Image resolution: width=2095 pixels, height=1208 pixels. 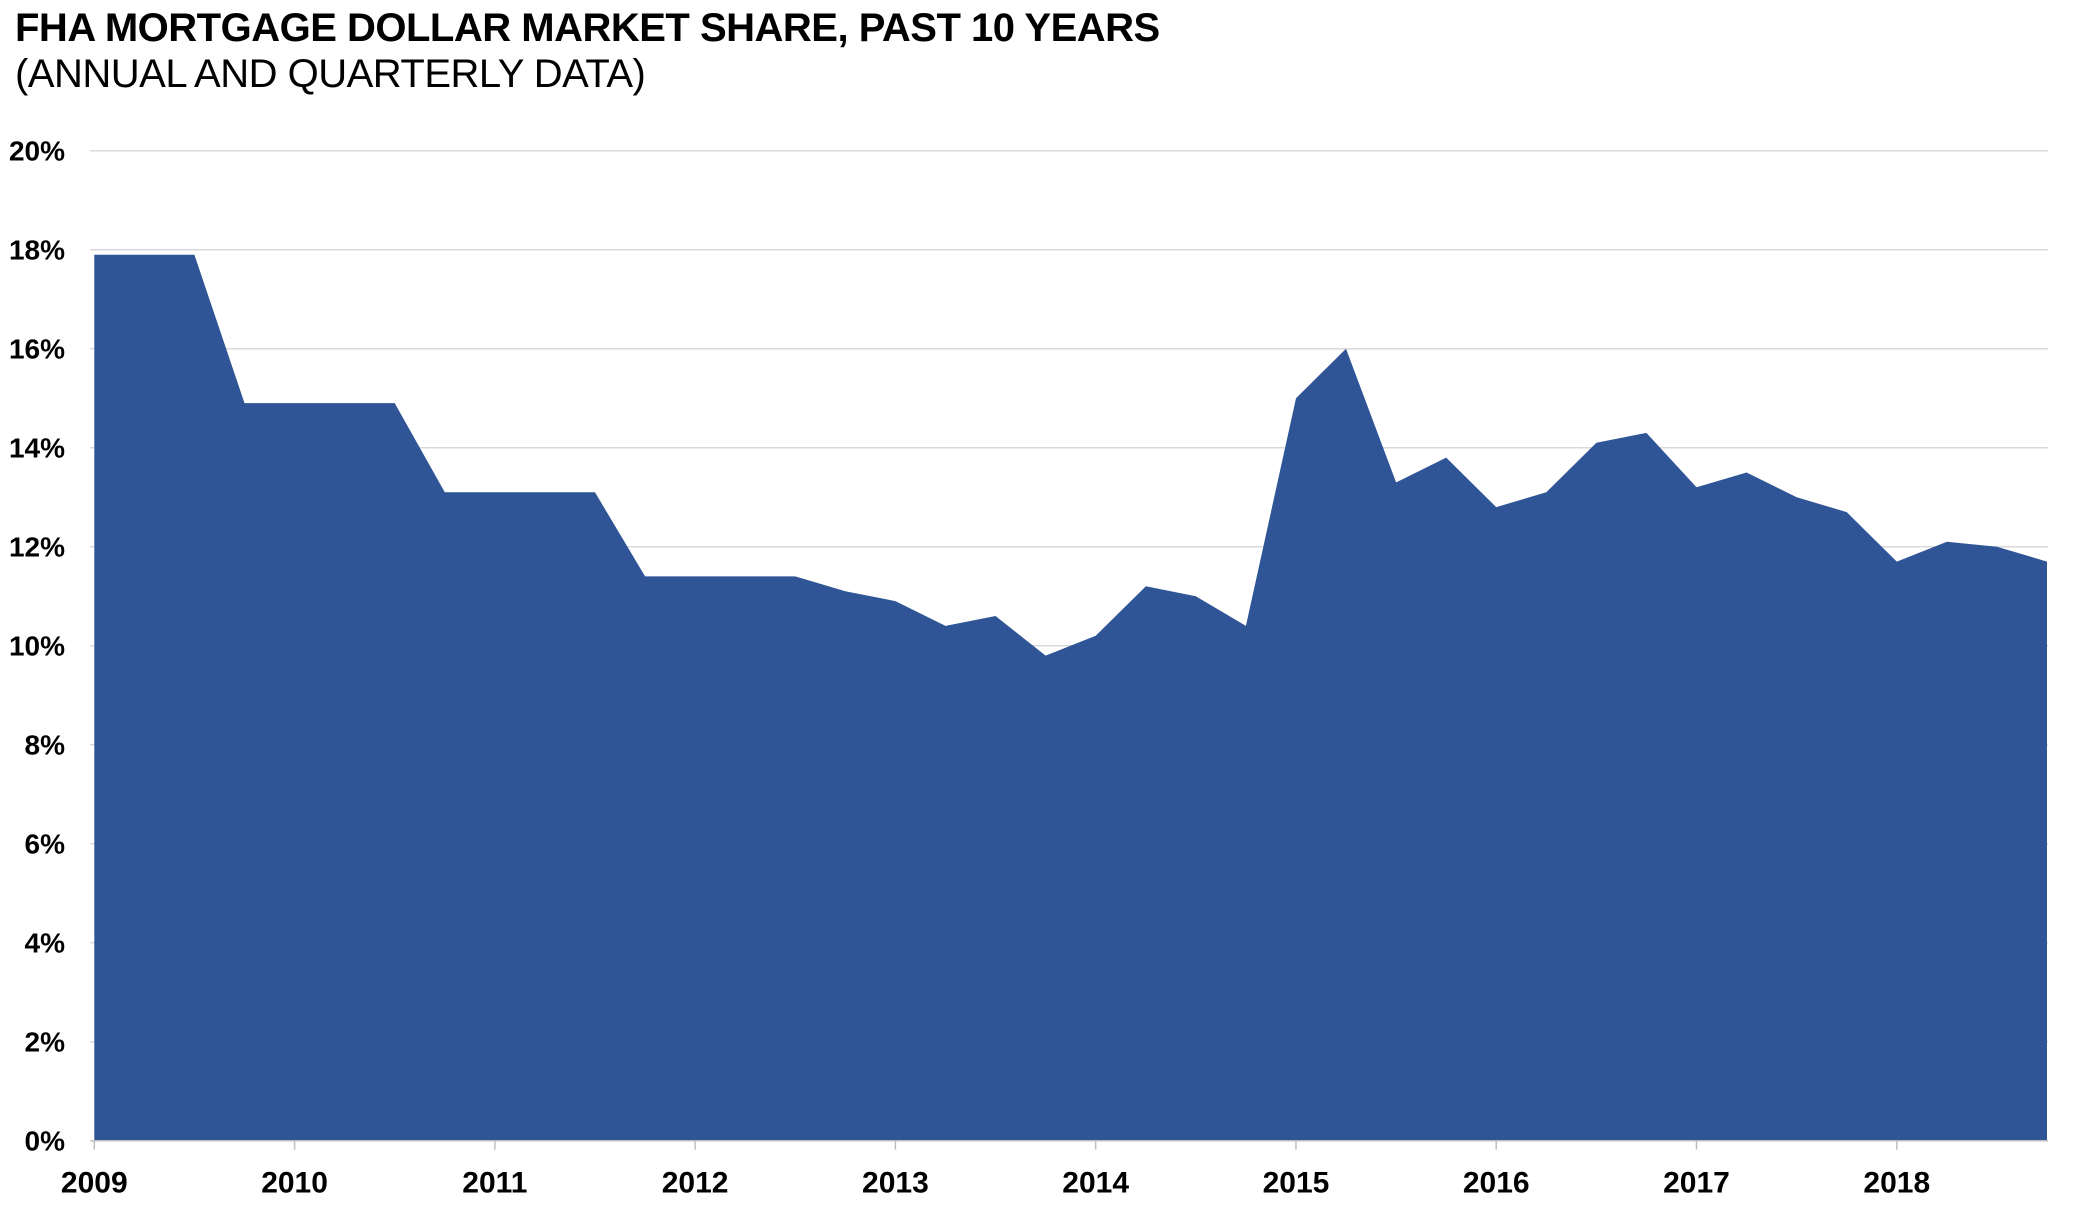 I want to click on y-axis-label: 20%, so click(x=37, y=151).